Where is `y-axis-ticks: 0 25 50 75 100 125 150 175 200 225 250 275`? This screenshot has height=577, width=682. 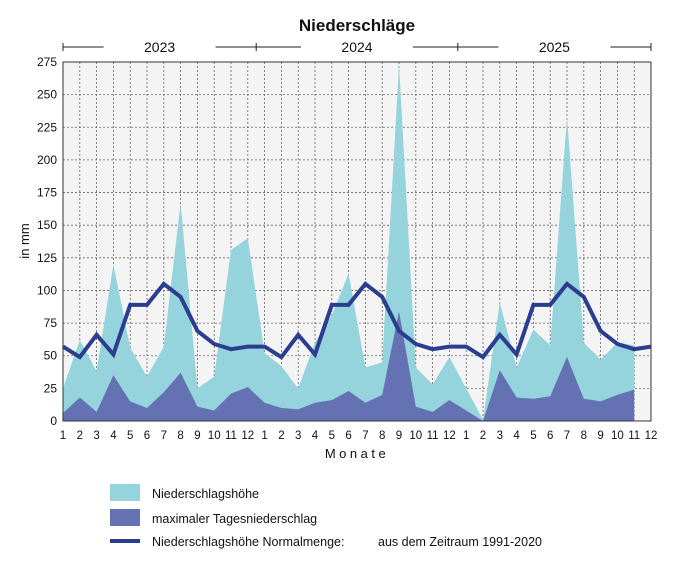 y-axis-ticks: 0 25 50 75 100 125 150 175 200 225 250 275 is located at coordinates (47, 241).